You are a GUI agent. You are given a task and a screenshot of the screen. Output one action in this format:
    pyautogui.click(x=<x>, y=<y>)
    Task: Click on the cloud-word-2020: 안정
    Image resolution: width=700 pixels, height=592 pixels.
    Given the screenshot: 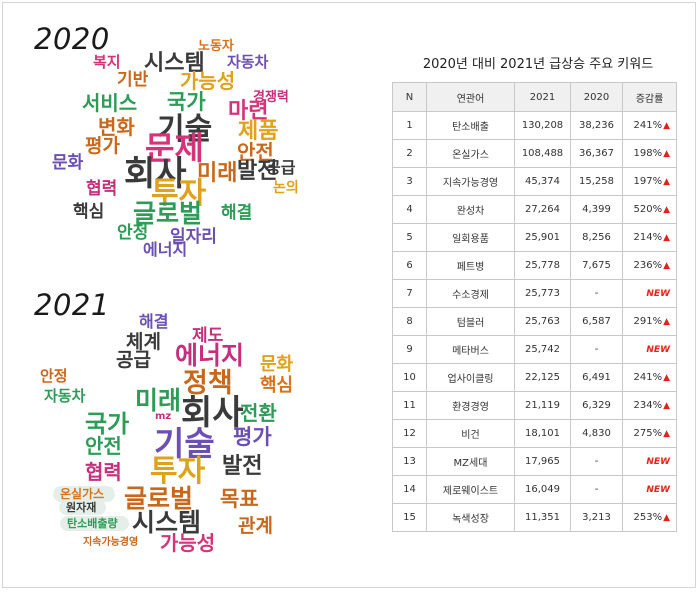 What is the action you would take?
    pyautogui.click(x=133, y=233)
    